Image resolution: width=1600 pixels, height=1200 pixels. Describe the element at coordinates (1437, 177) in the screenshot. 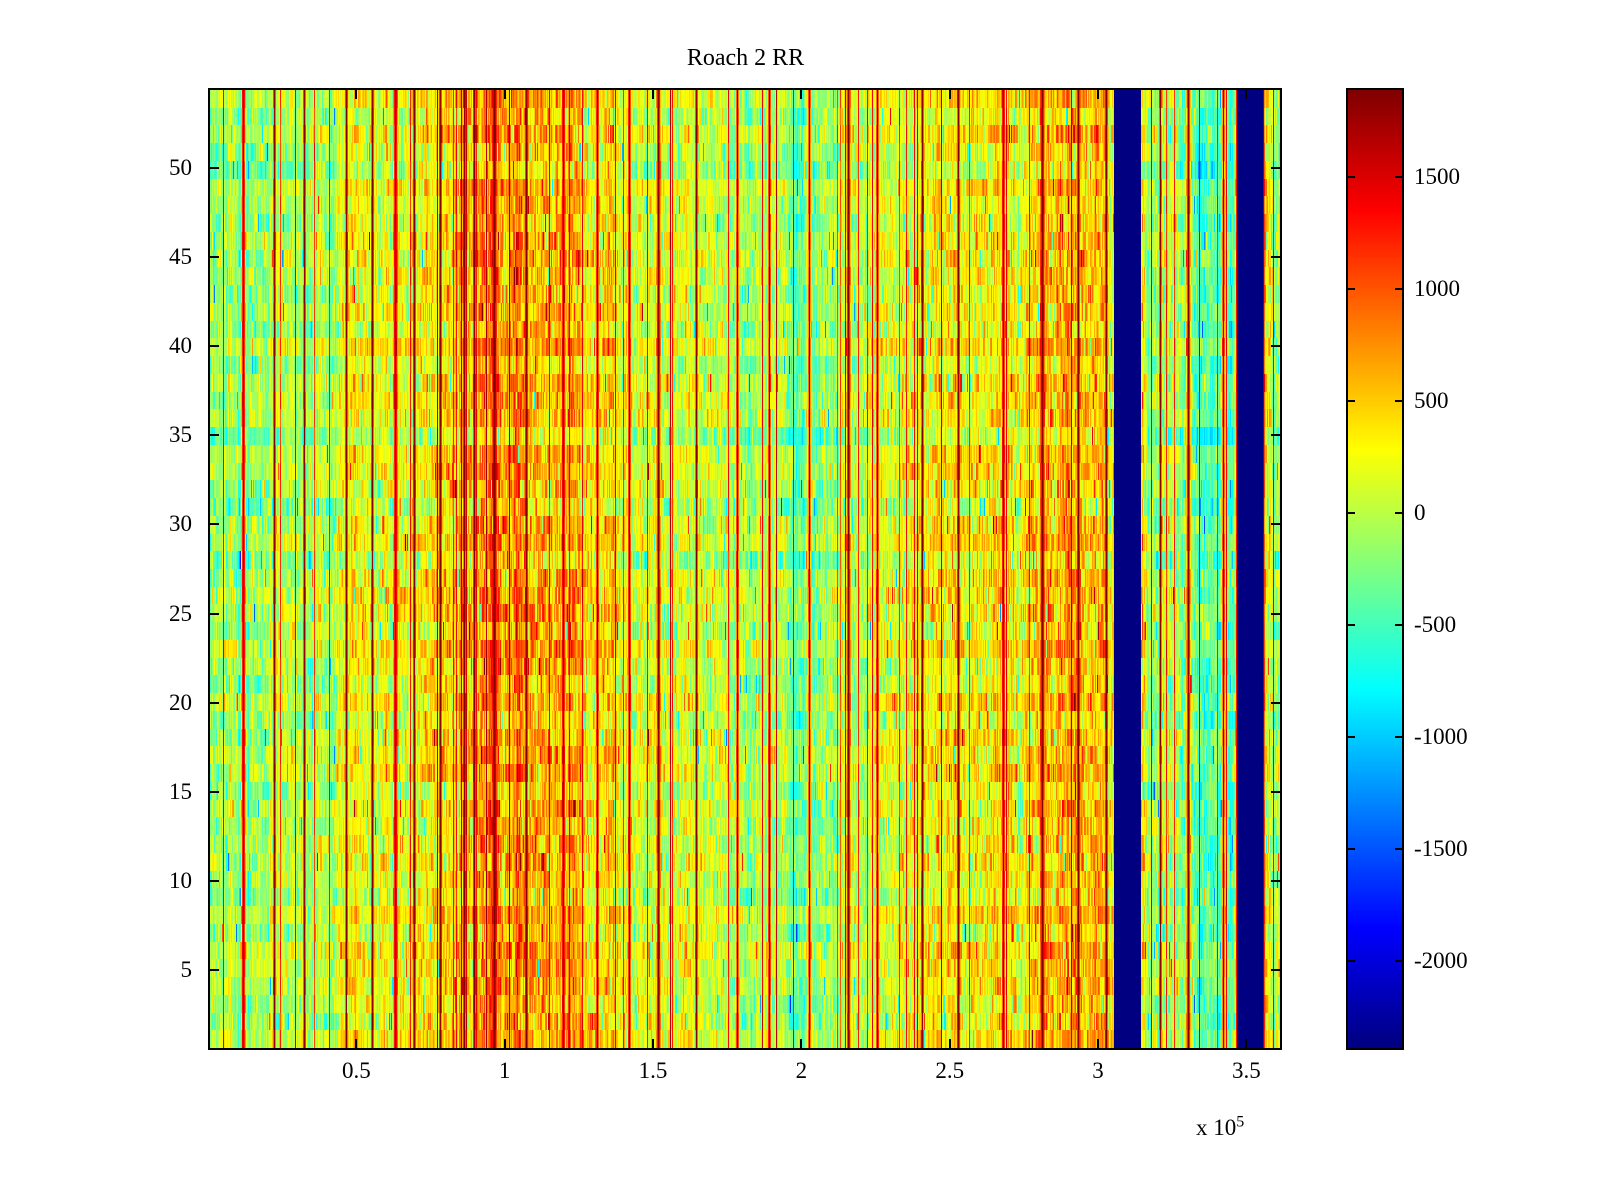

I see `colorbar-tick-label: 1500` at that location.